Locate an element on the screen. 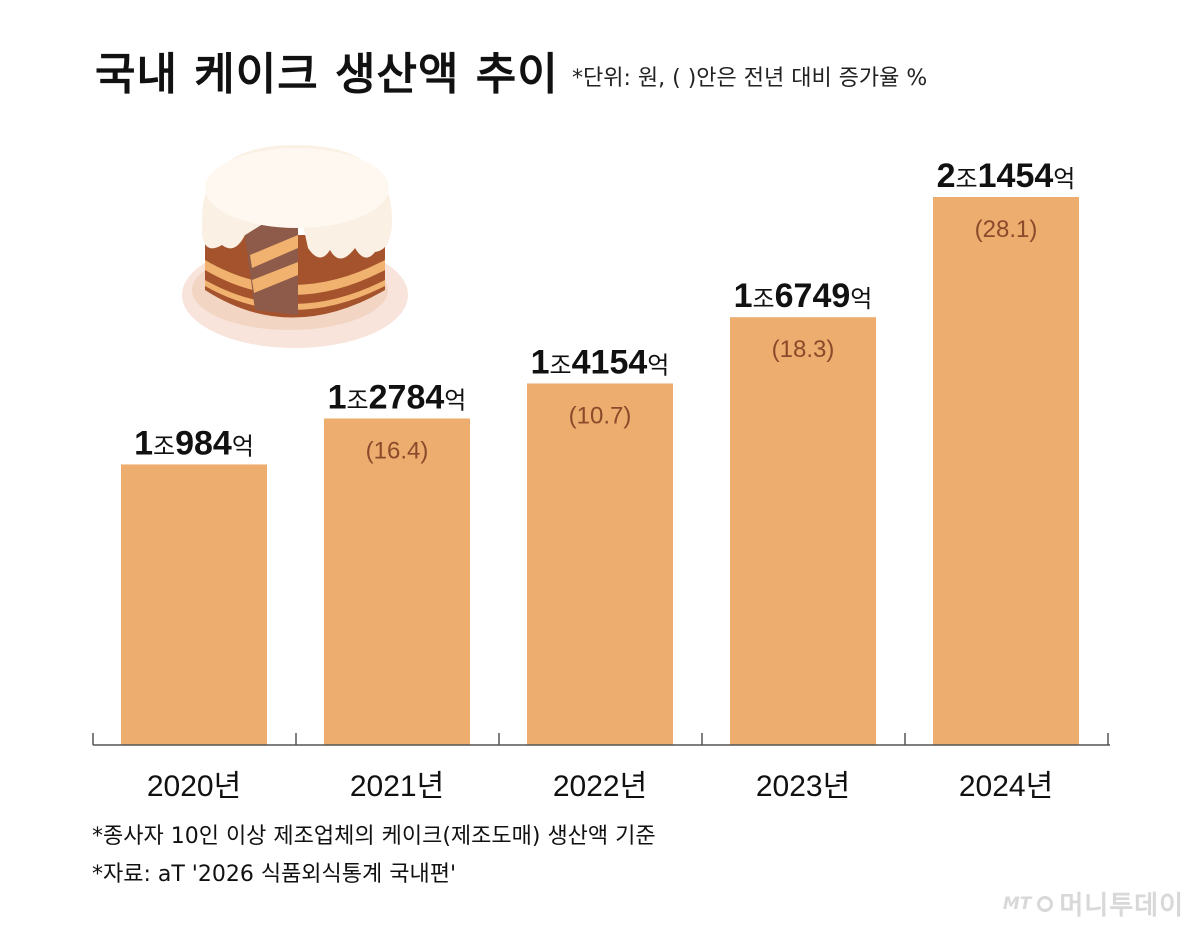 This screenshot has height=932, width=1200. growth-label: (10.7) is located at coordinates (600, 415).